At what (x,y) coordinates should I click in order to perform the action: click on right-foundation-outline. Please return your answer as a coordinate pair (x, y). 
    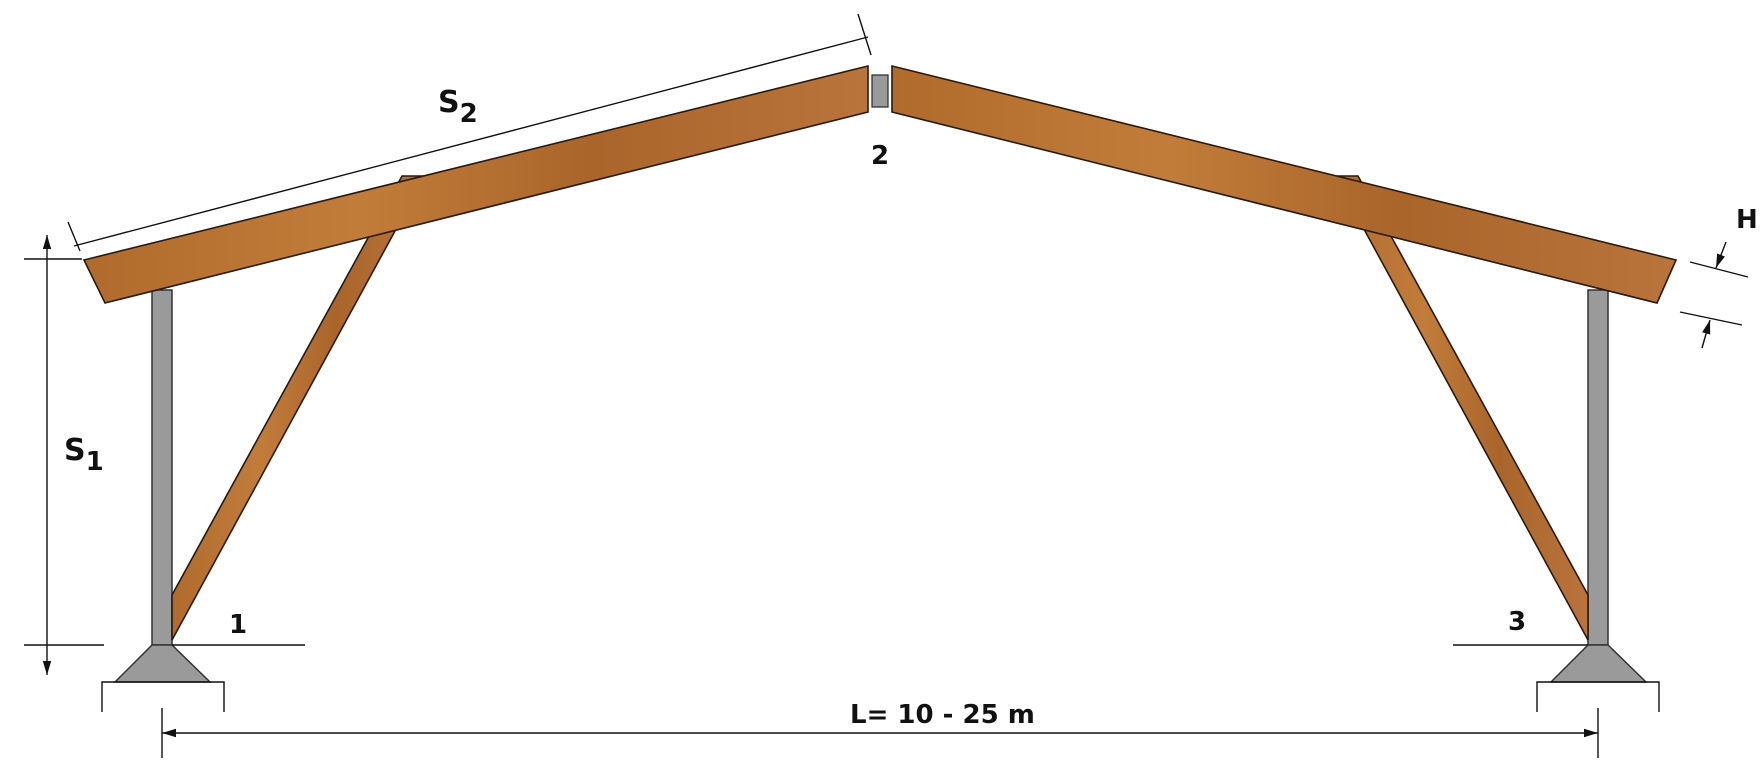
    Looking at the image, I should click on (1598, 696).